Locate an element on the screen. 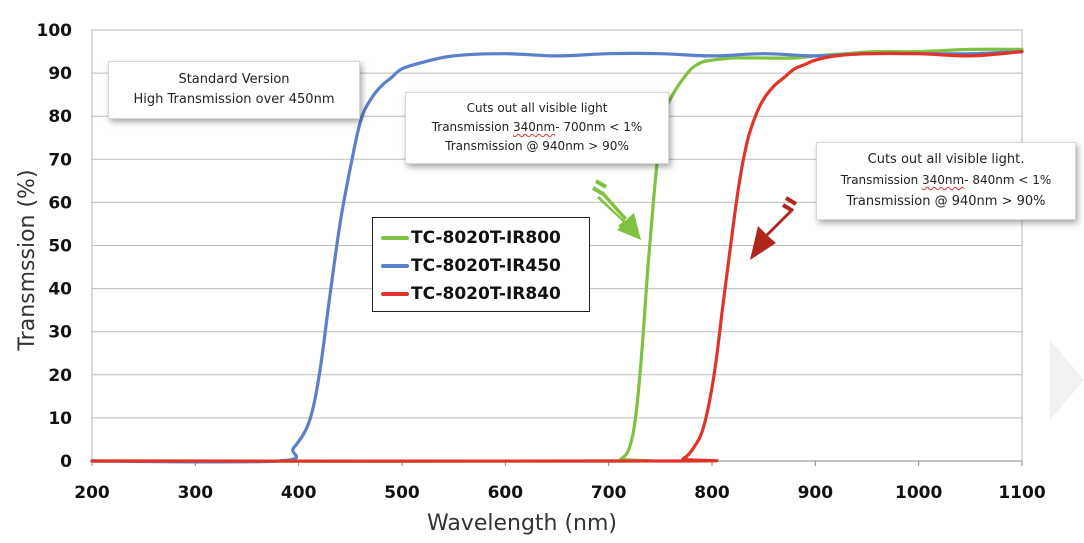 The width and height of the screenshot is (1084, 543). y-tick-label: 90 is located at coordinates (60, 74).